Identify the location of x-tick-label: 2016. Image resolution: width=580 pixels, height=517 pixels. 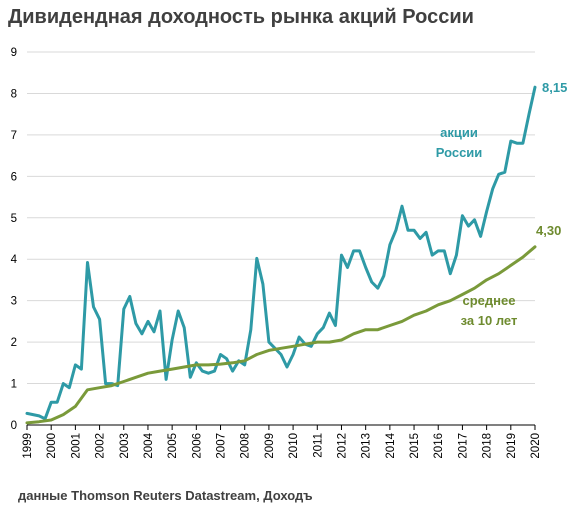
(439, 446).